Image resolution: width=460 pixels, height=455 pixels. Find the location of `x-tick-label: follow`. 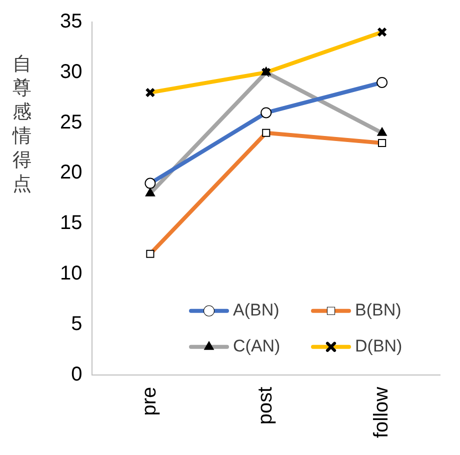

x-tick-label: follow is located at coordinates (381, 412).